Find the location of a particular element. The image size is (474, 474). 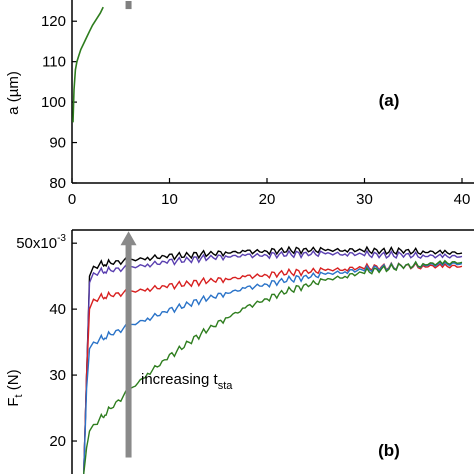

panel-a-x-tick-label: 0 is located at coordinates (72, 199).